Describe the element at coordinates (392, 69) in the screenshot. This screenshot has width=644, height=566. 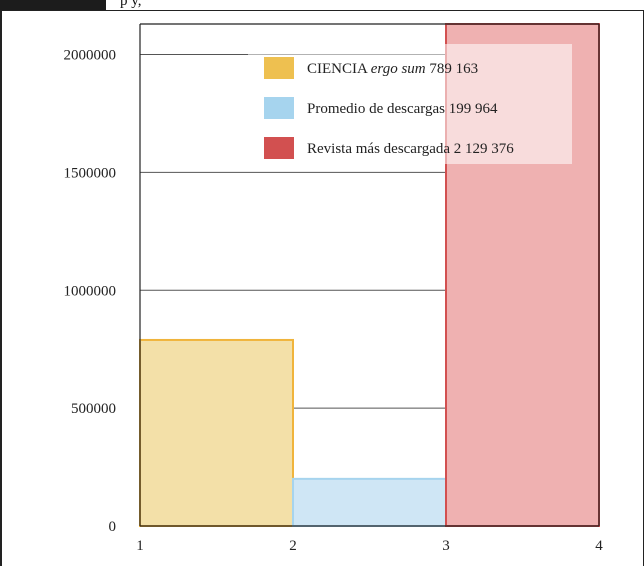
I see `legend-label-1: CIENCIA ergo sum 789 163` at that location.